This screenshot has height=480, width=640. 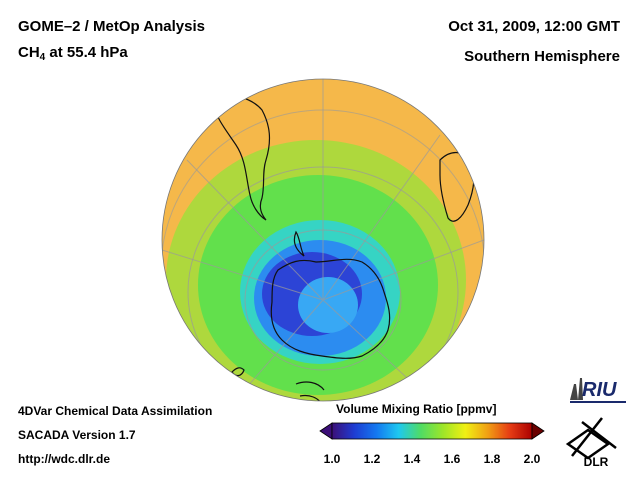 I want to click on colorbar-tick: 2.0, so click(x=532, y=459).